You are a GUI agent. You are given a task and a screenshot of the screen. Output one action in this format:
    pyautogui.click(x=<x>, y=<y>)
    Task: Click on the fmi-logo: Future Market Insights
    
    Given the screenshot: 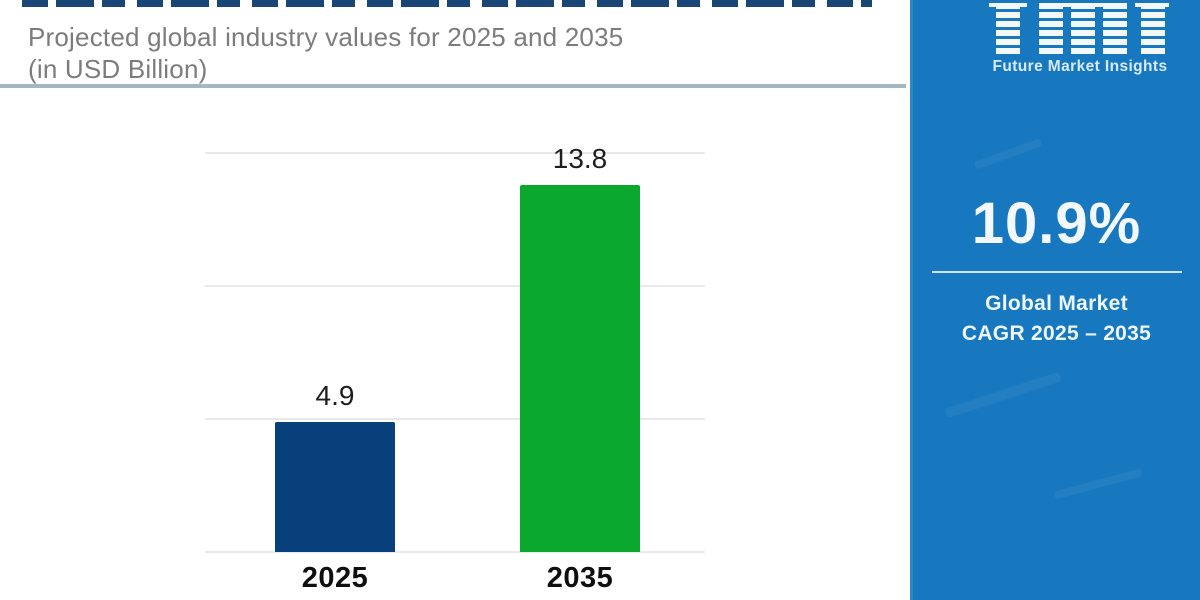 What is the action you would take?
    pyautogui.click(x=1080, y=38)
    